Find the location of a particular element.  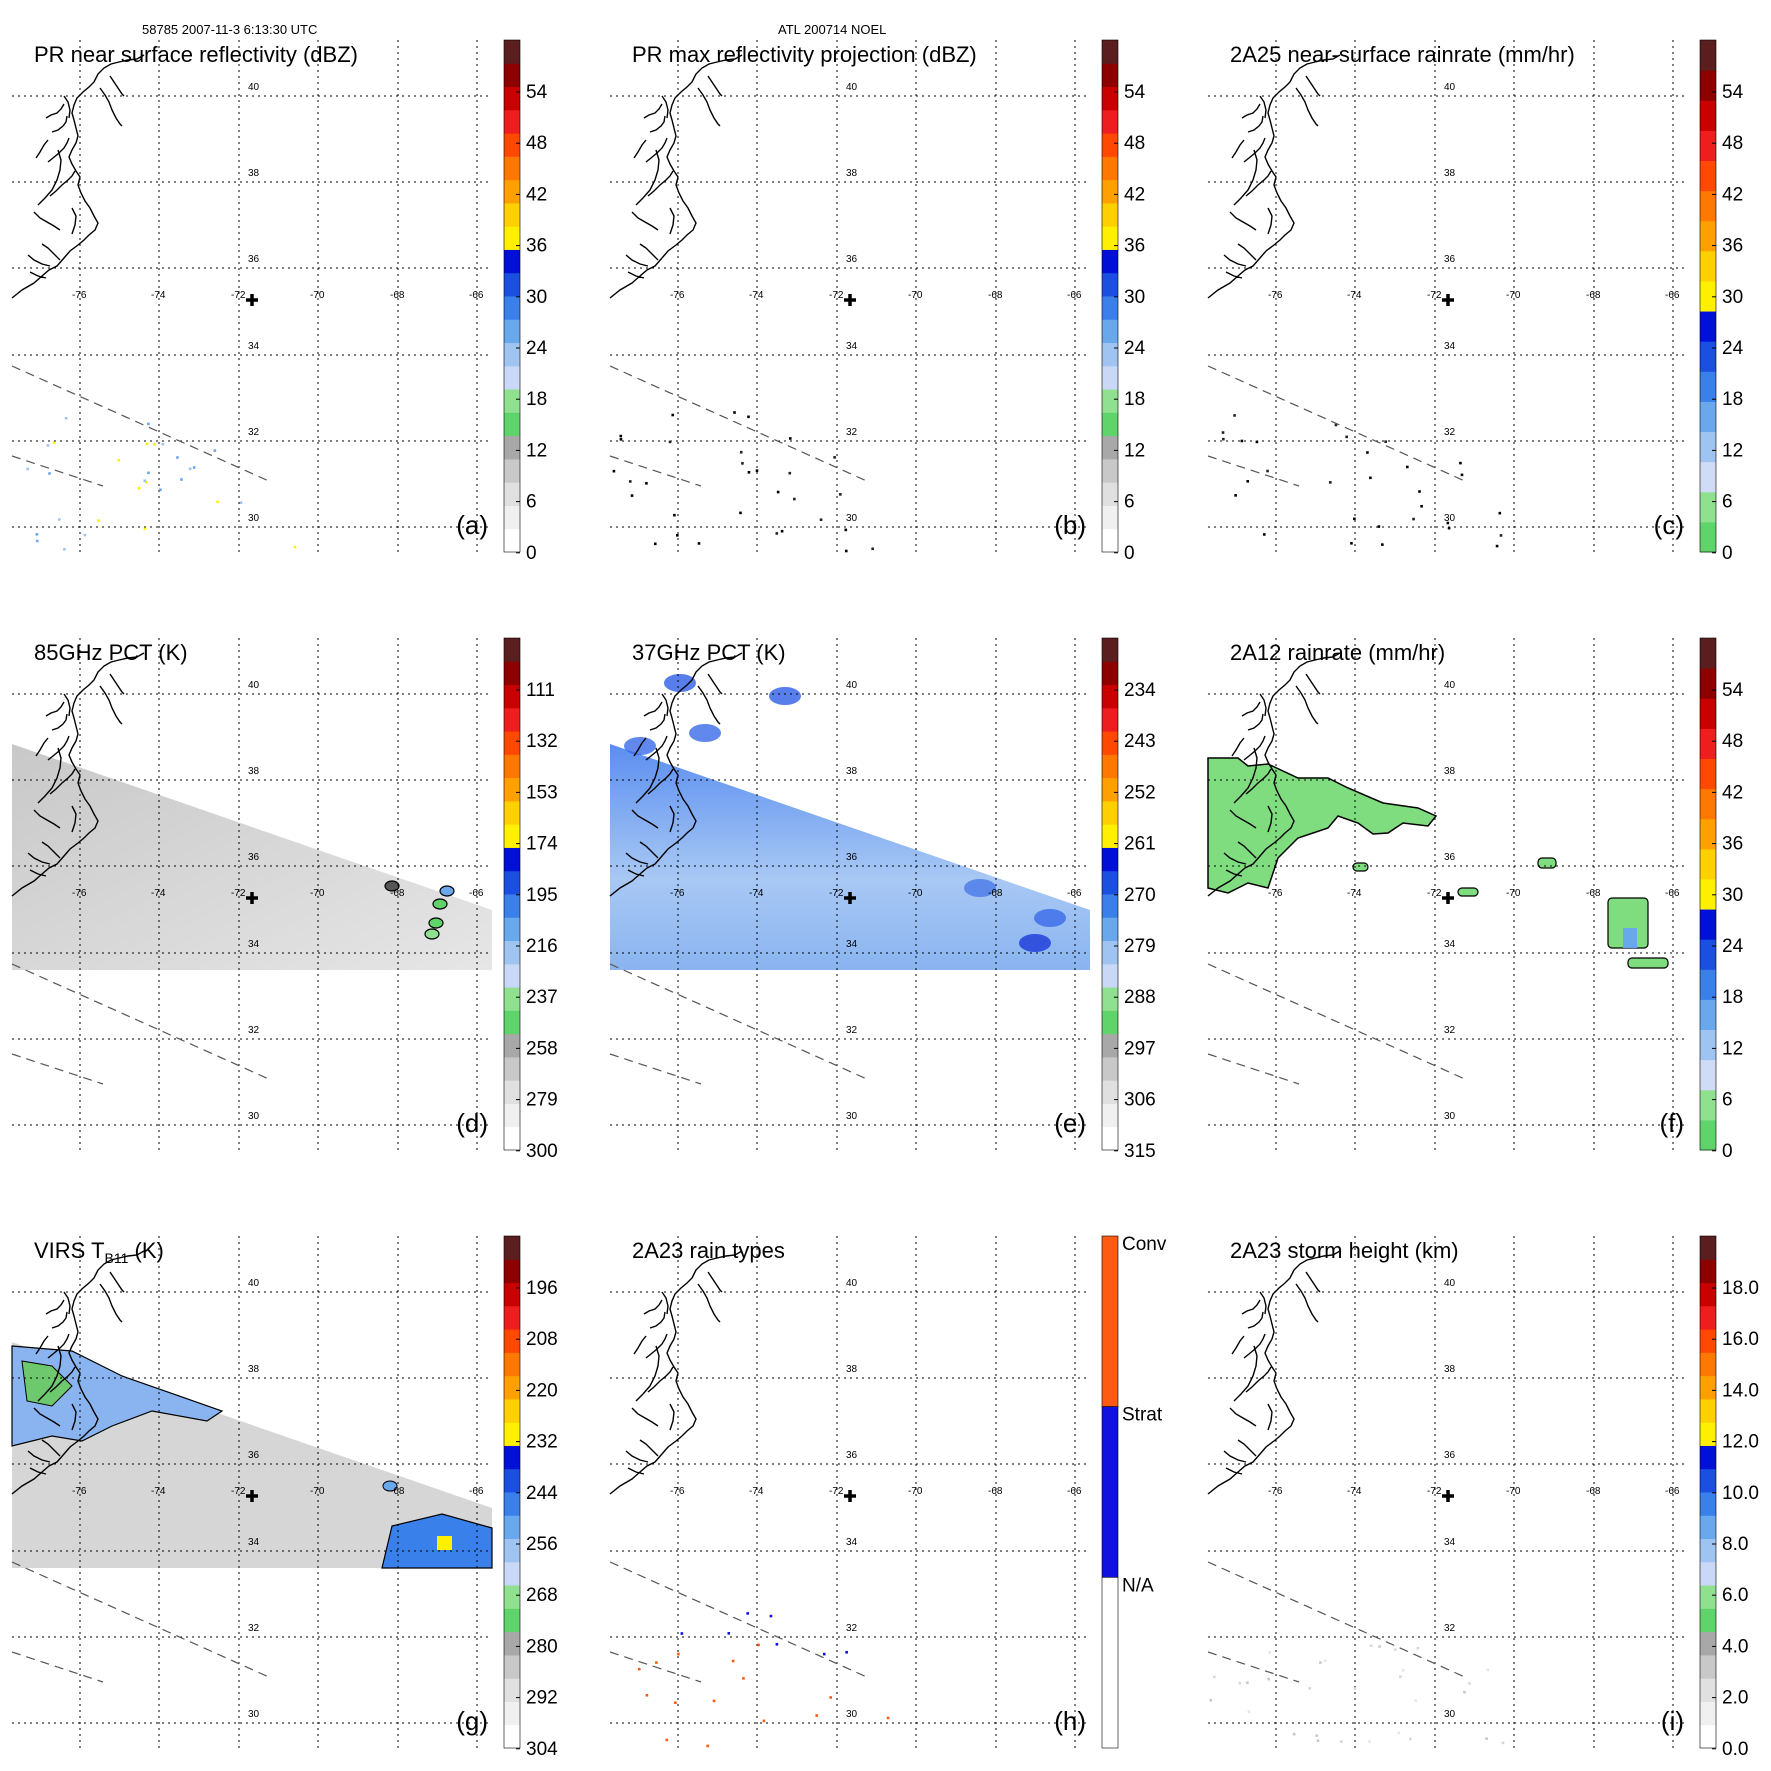

colorbar-tick-label: 24 is located at coordinates (537, 348).